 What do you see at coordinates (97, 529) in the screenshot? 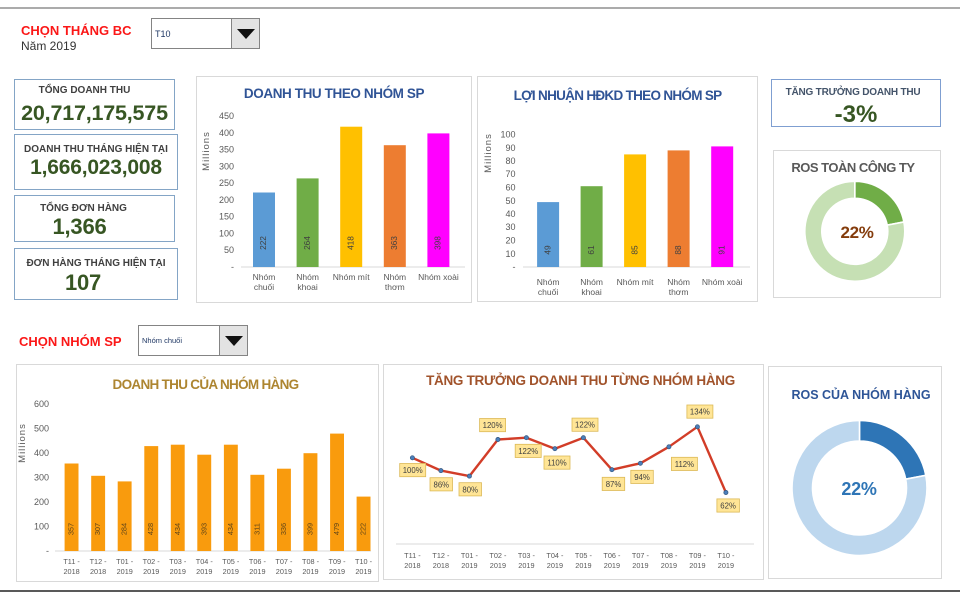
I see `svg-text: 307` at bounding box center [97, 529].